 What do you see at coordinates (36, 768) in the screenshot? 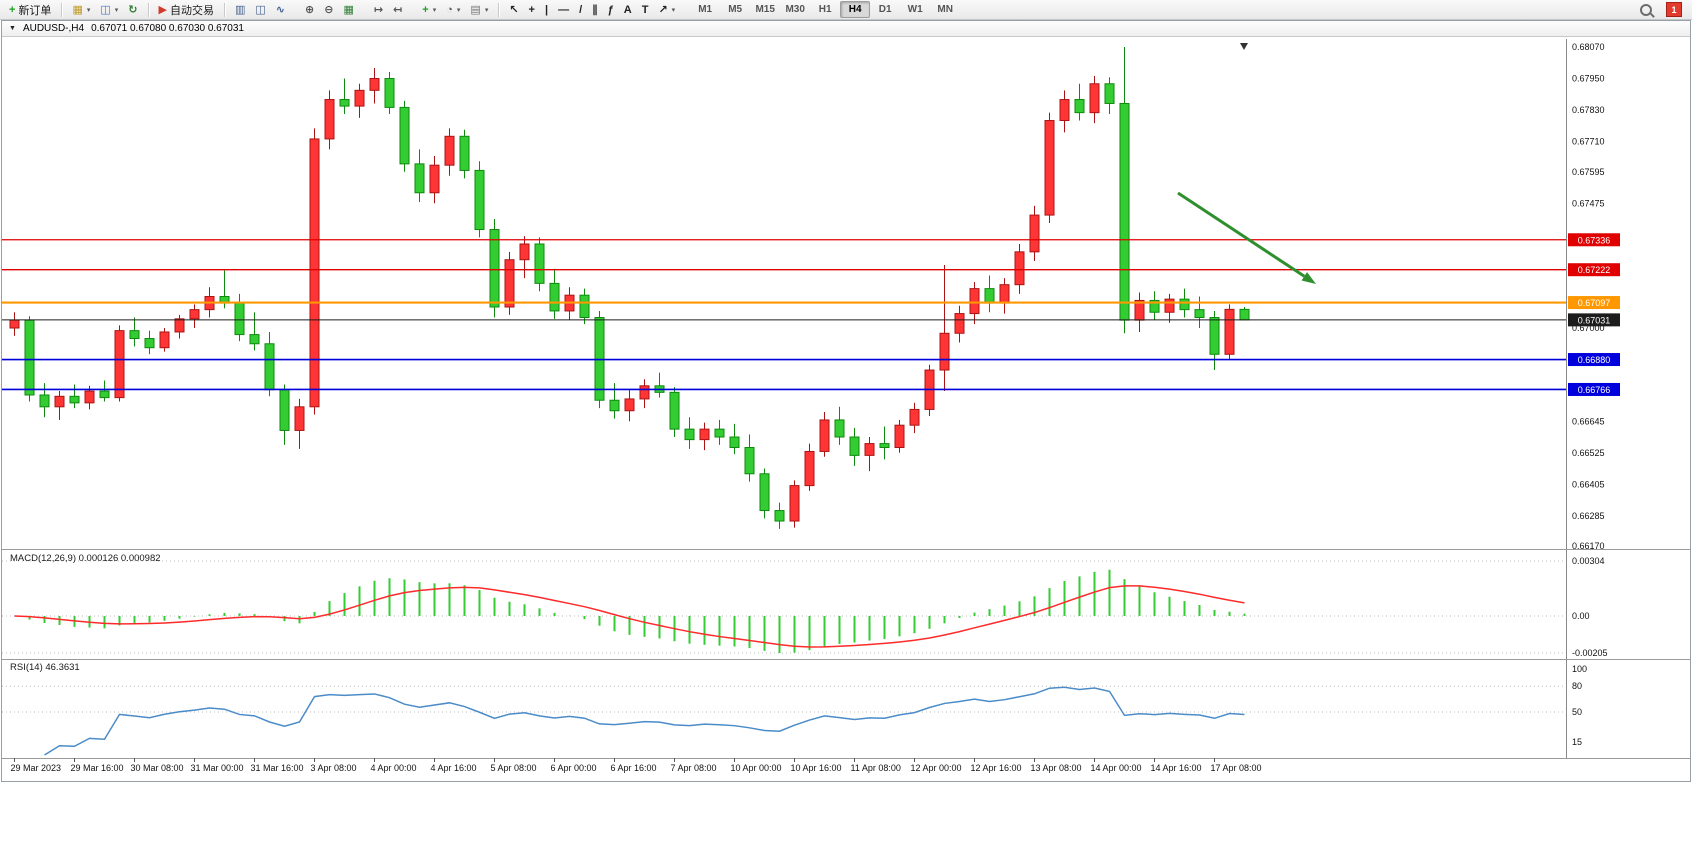
I see `time-axis-label: 29 Mar 2023` at bounding box center [36, 768].